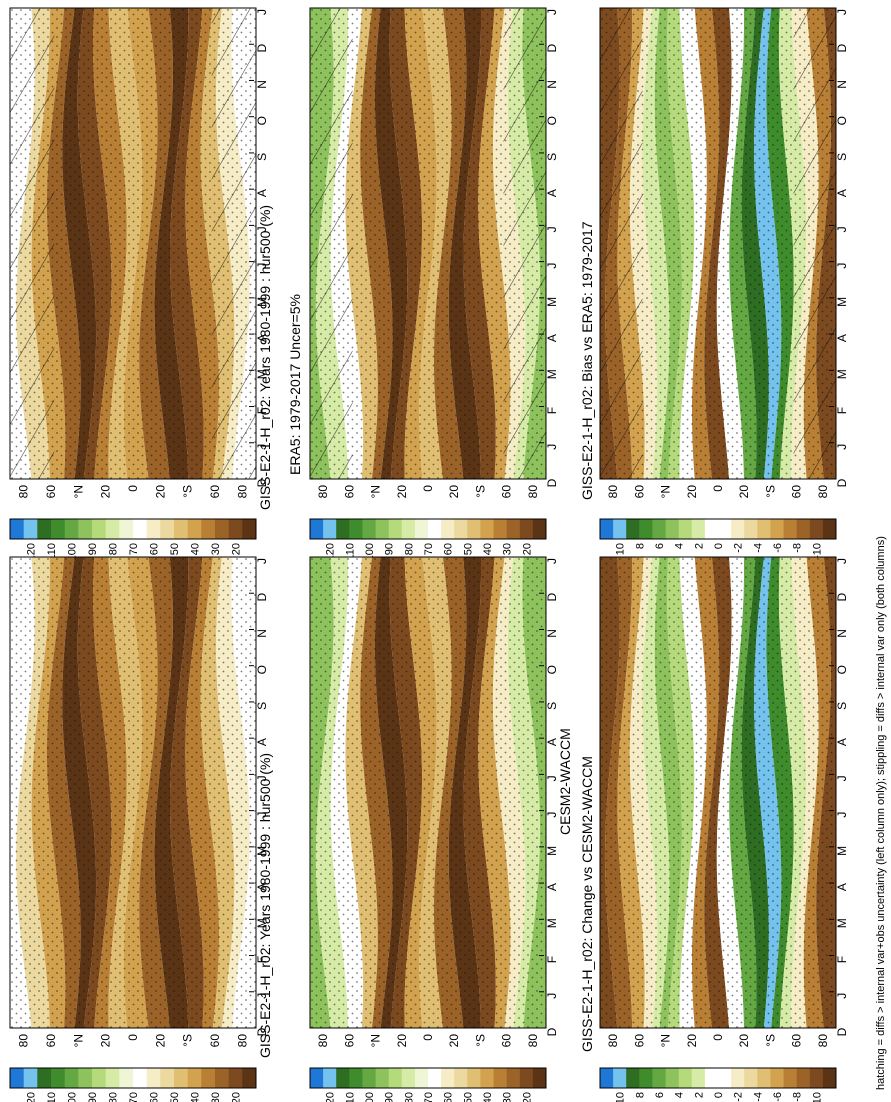  Describe the element at coordinates (719, 546) in the screenshot. I see `colorbar-tick-label: 0` at that location.